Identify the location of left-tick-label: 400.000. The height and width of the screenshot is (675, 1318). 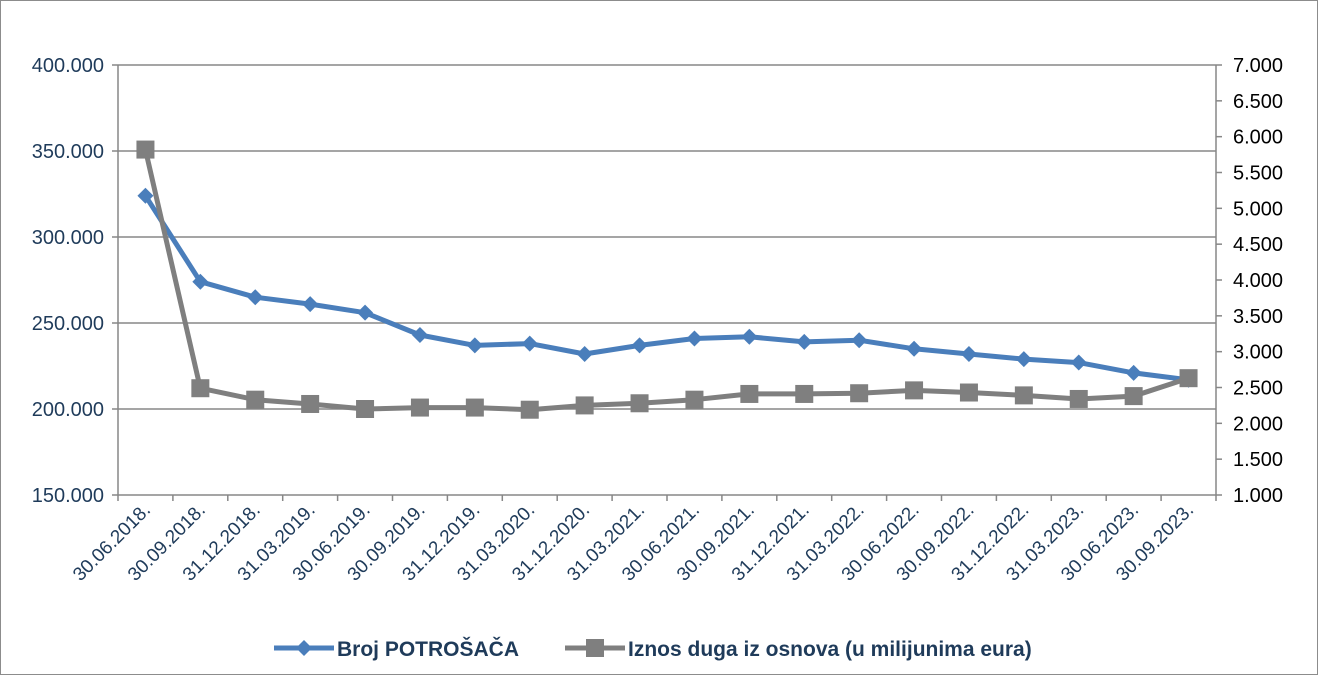
(68, 66).